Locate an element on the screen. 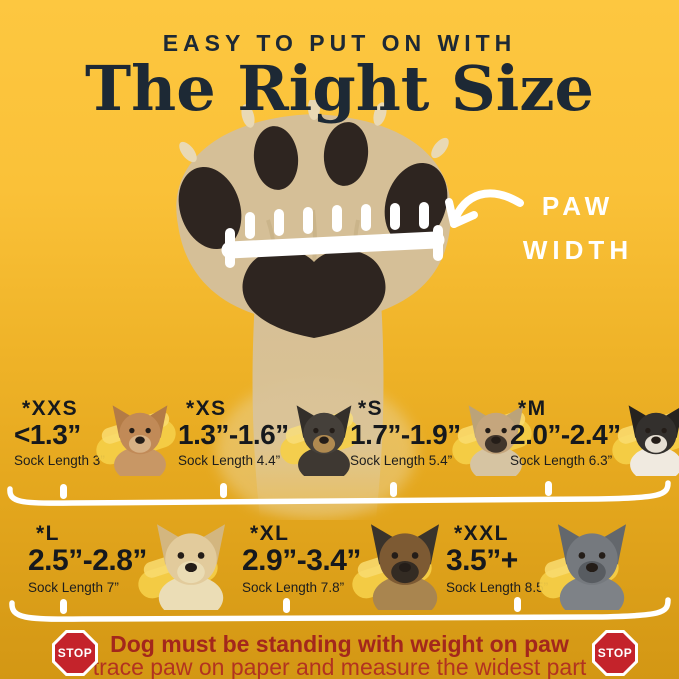 The image size is (679, 679). size-entry: *L 2.5”-2.8” Sock Length 7” is located at coordinates (132, 559).